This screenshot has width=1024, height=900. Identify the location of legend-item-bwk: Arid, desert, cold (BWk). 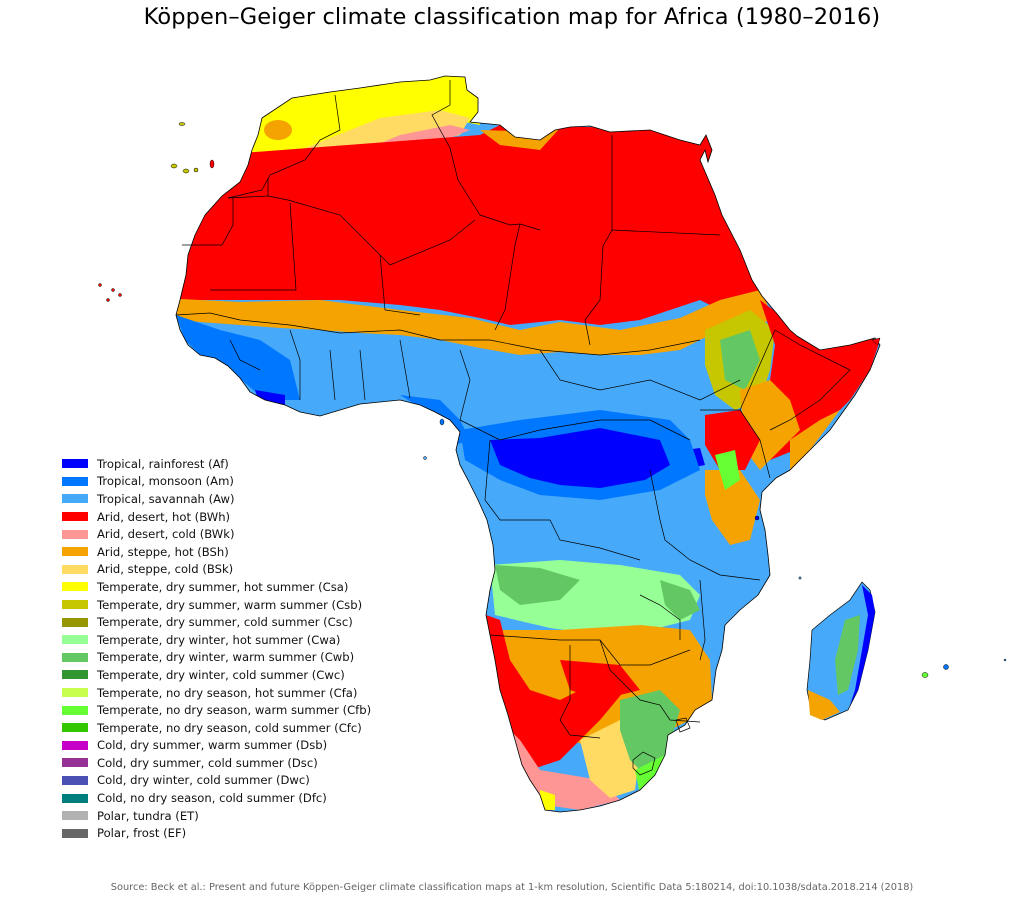
(216, 534).